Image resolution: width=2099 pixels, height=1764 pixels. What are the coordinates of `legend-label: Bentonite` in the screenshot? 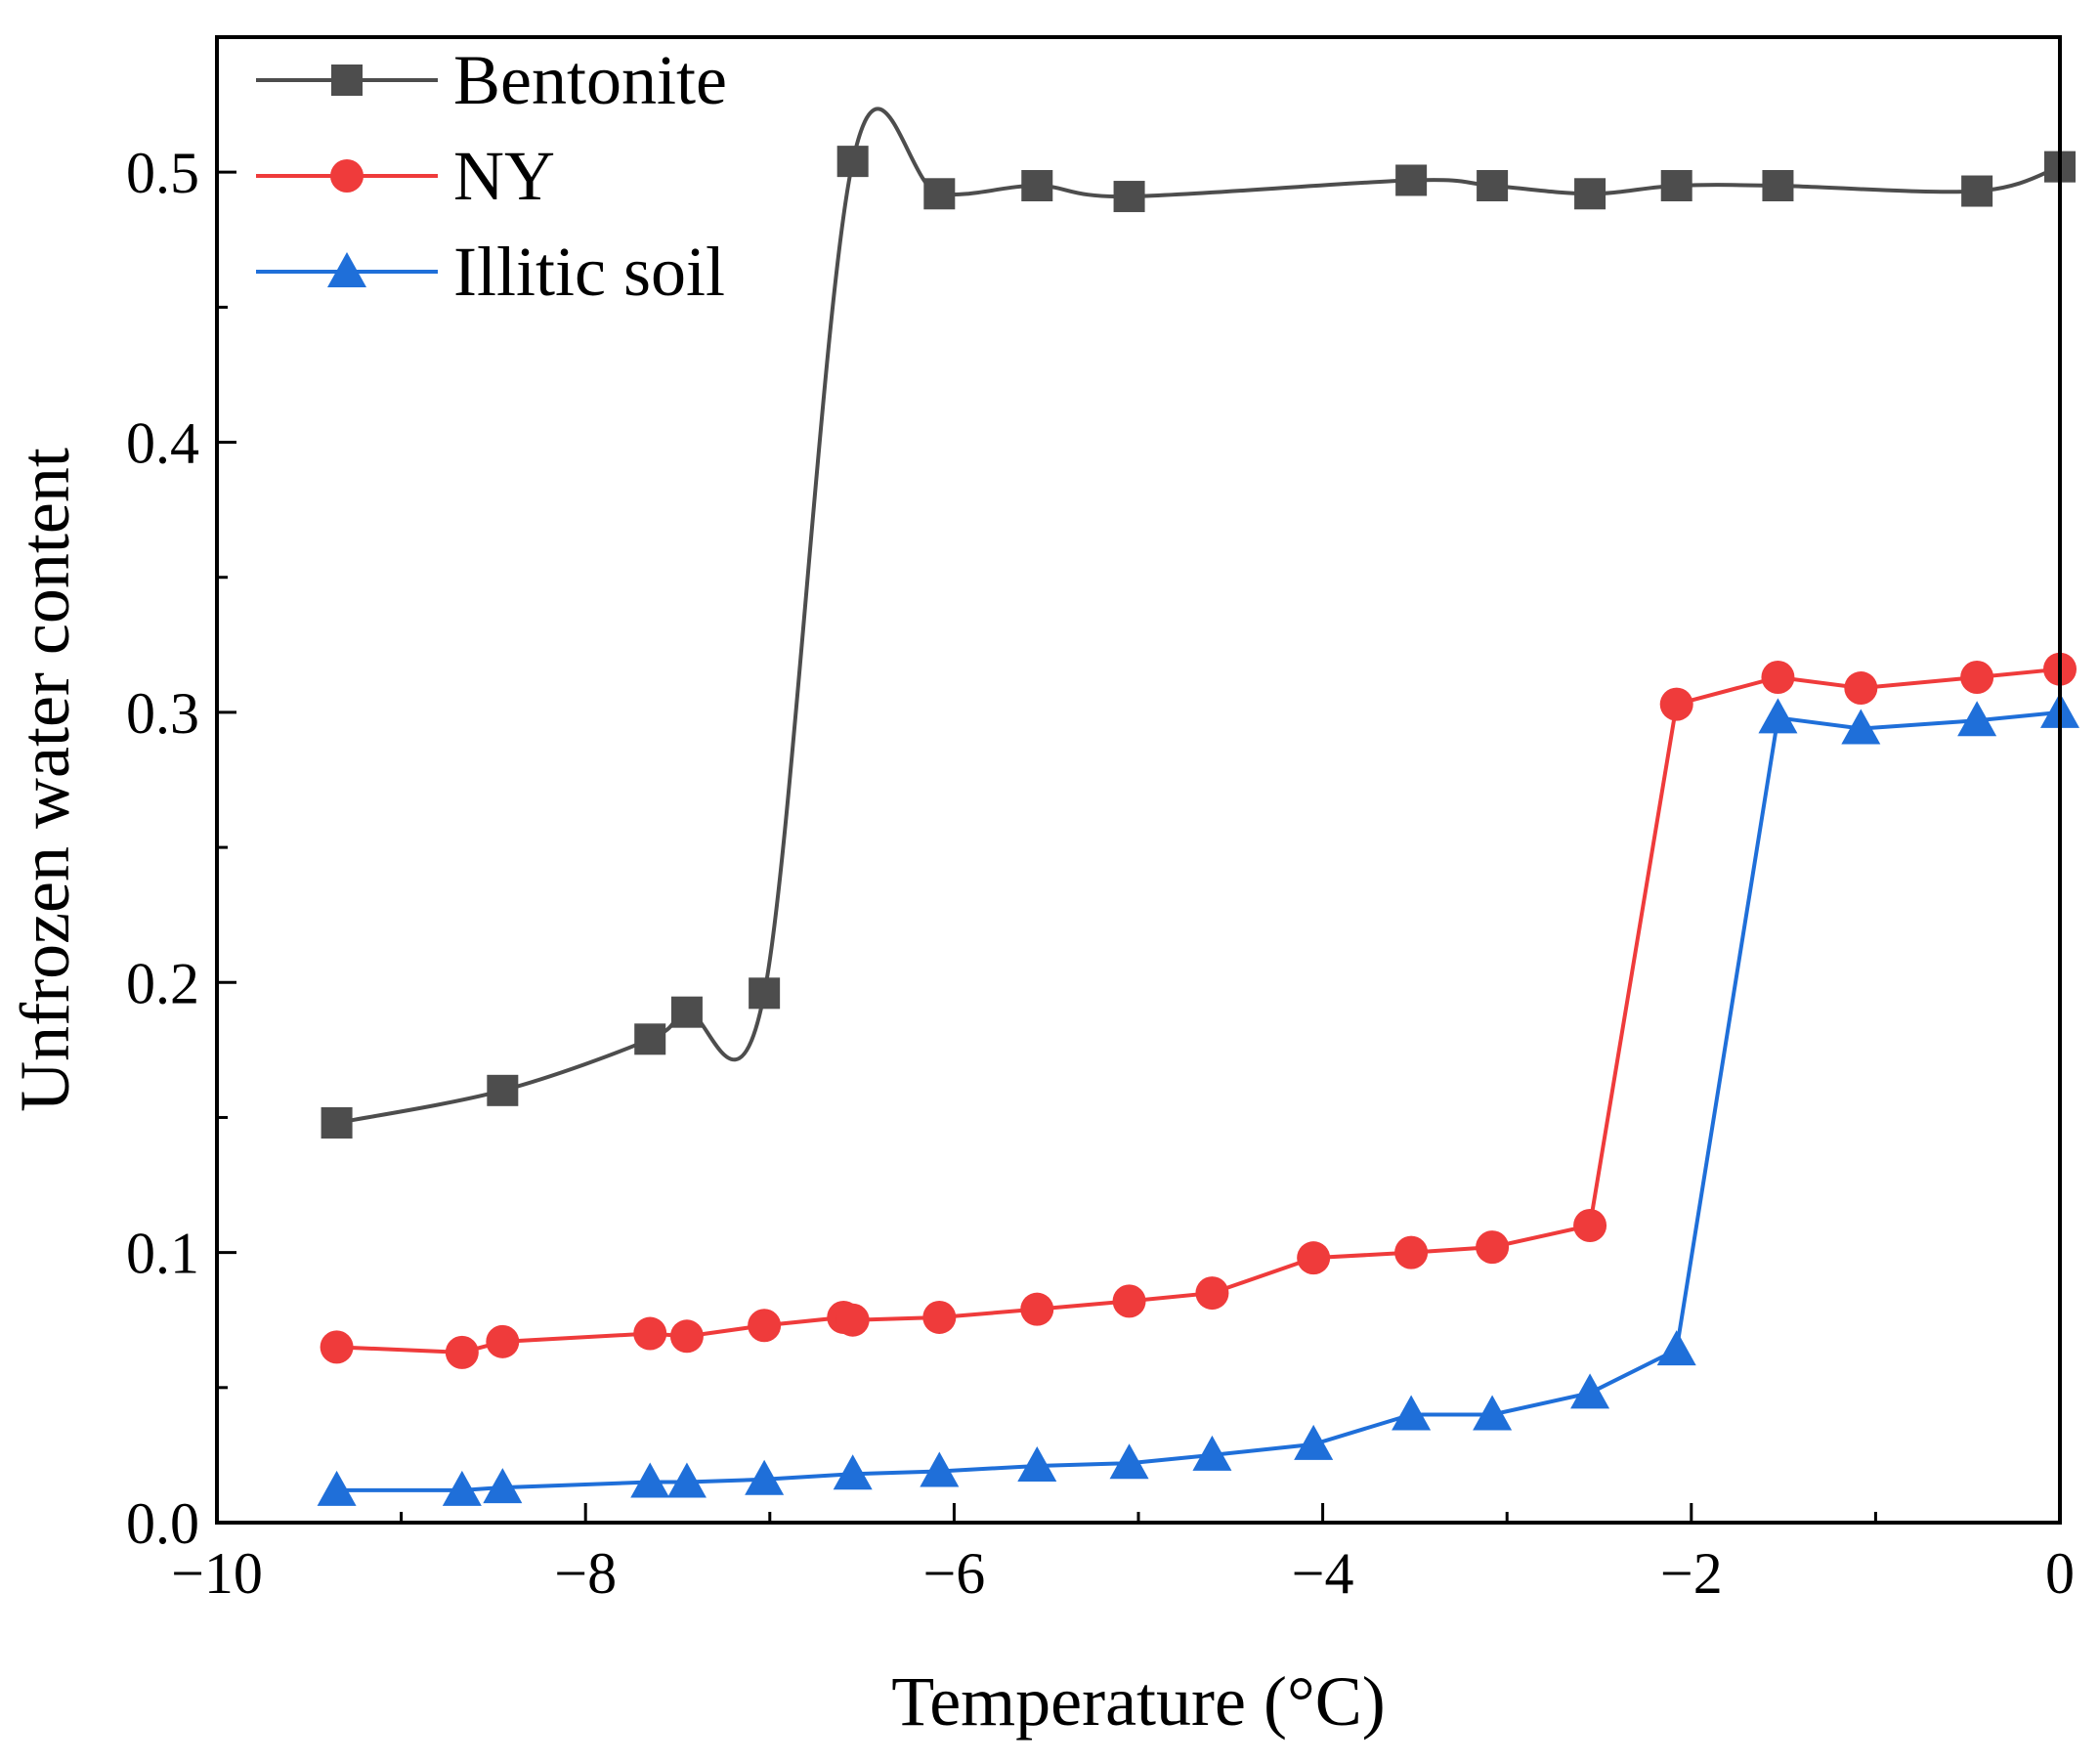 It's located at (590, 80).